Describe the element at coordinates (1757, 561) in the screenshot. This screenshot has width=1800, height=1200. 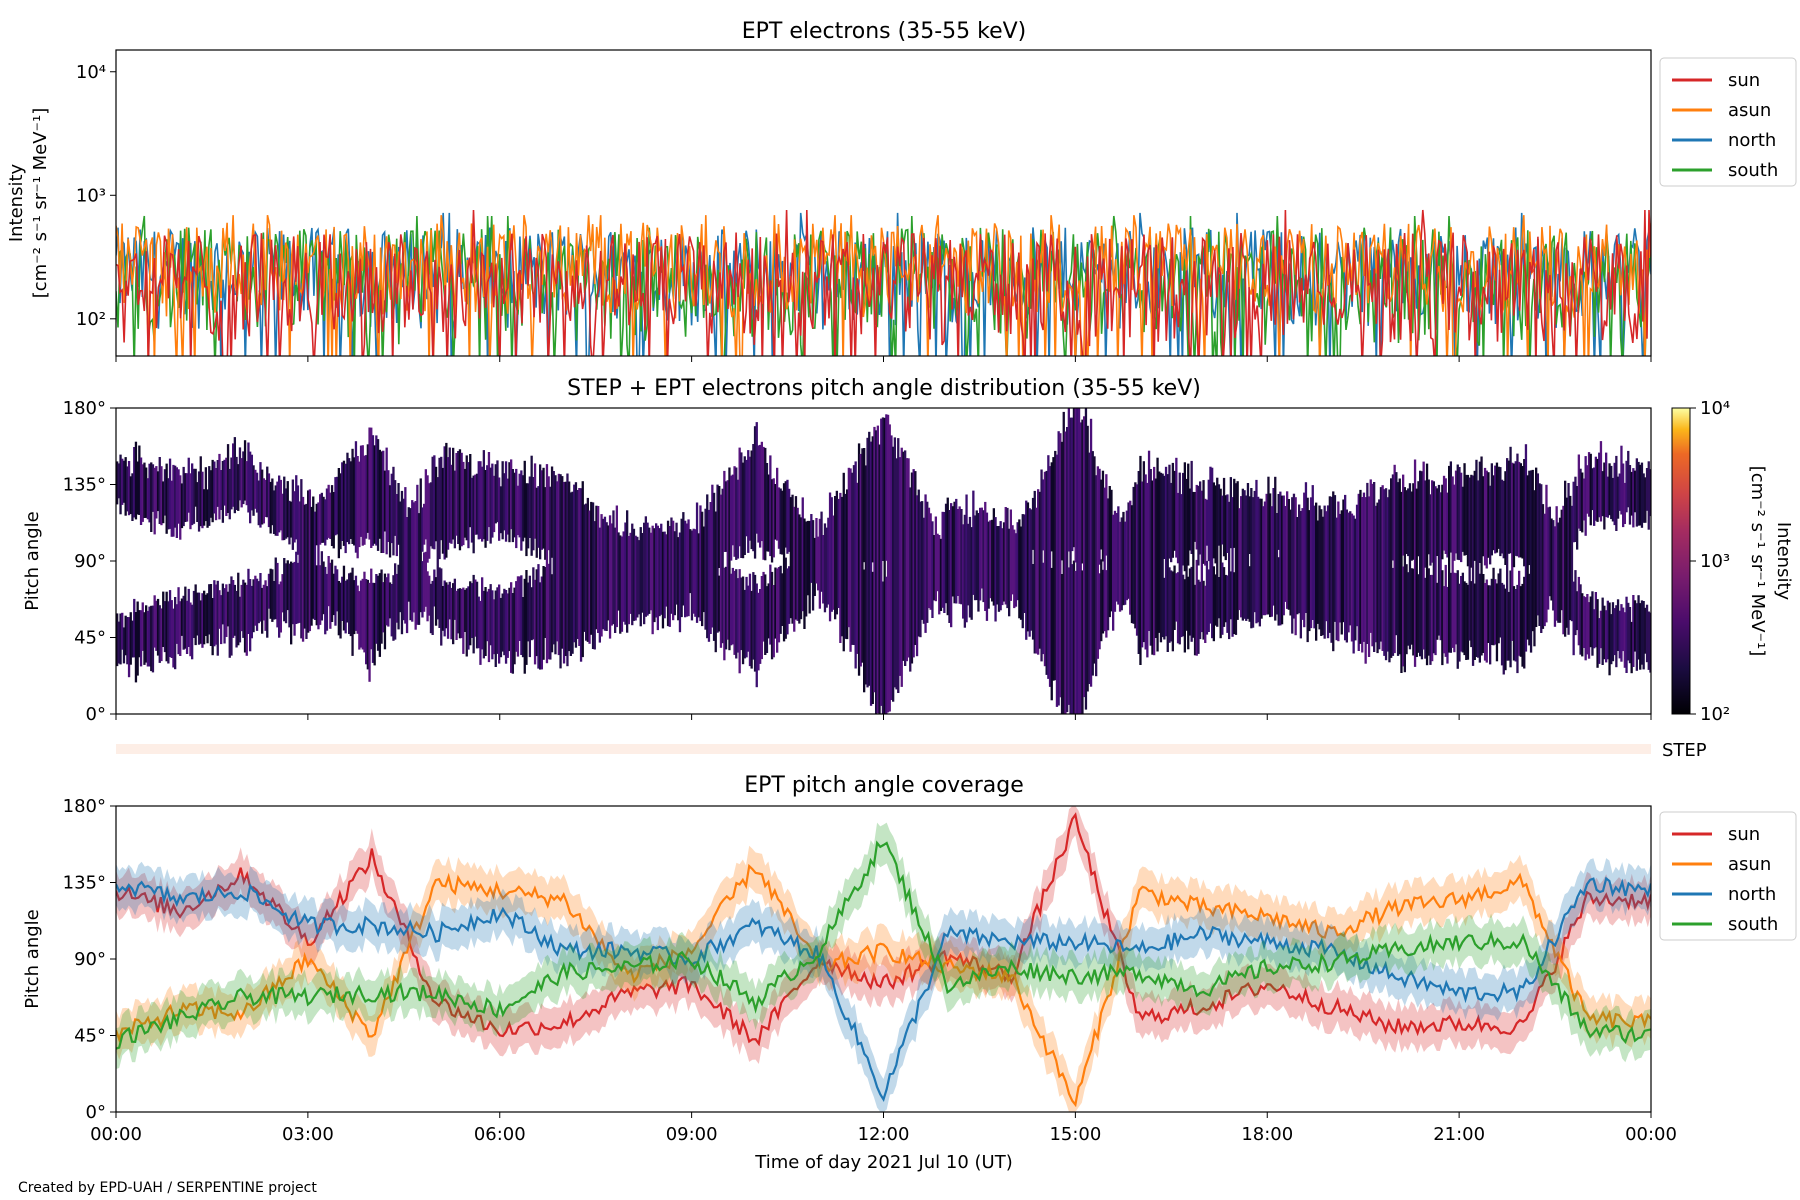
I see `colorbar-label-line2: [cm⁻² s⁻¹ sr⁻¹ MeV⁻¹]` at that location.